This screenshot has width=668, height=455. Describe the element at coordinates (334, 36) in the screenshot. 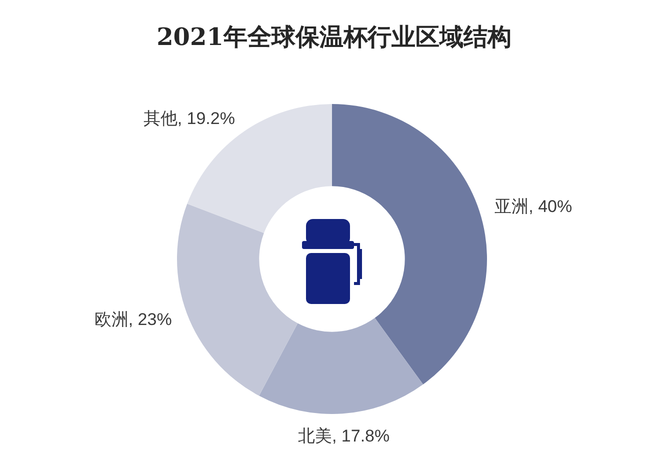

I see `title: 2021年全球保温杯行业区域结构` at that location.